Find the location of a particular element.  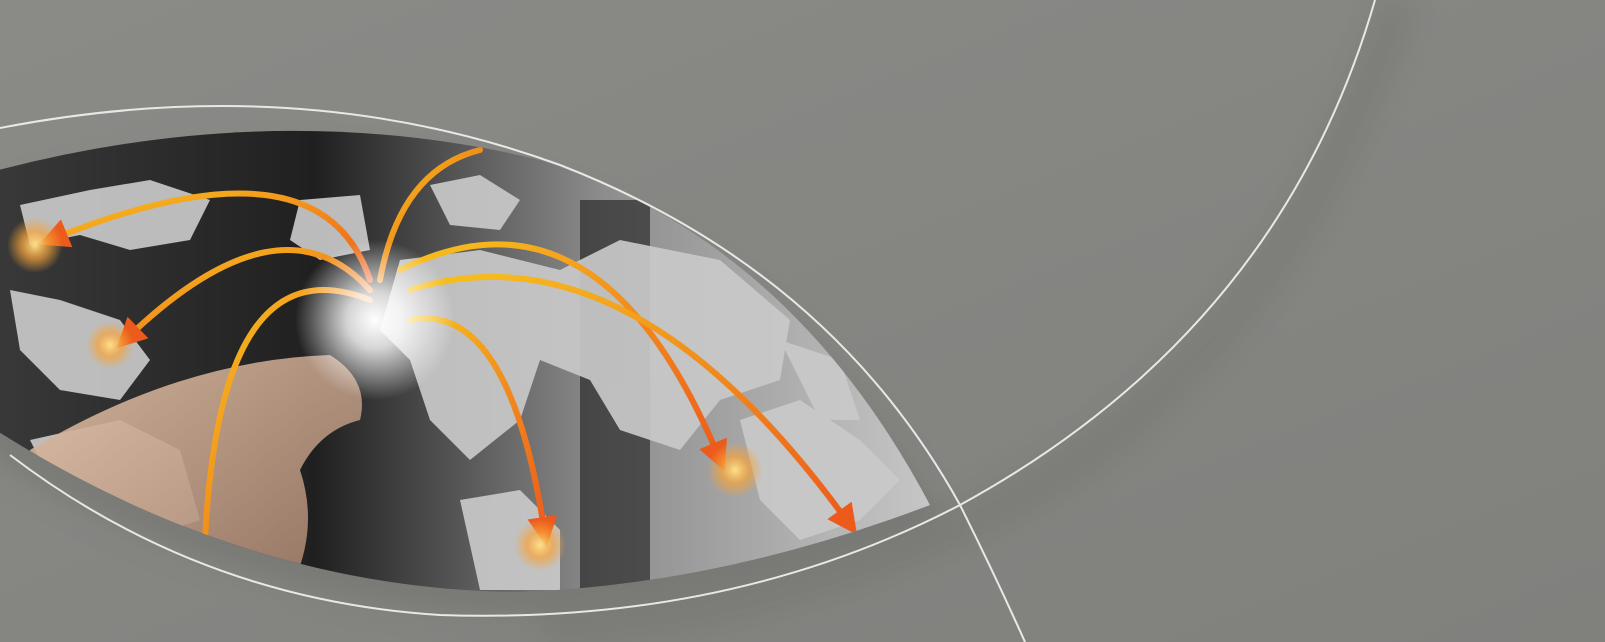

light-burst is located at coordinates (375, 320).